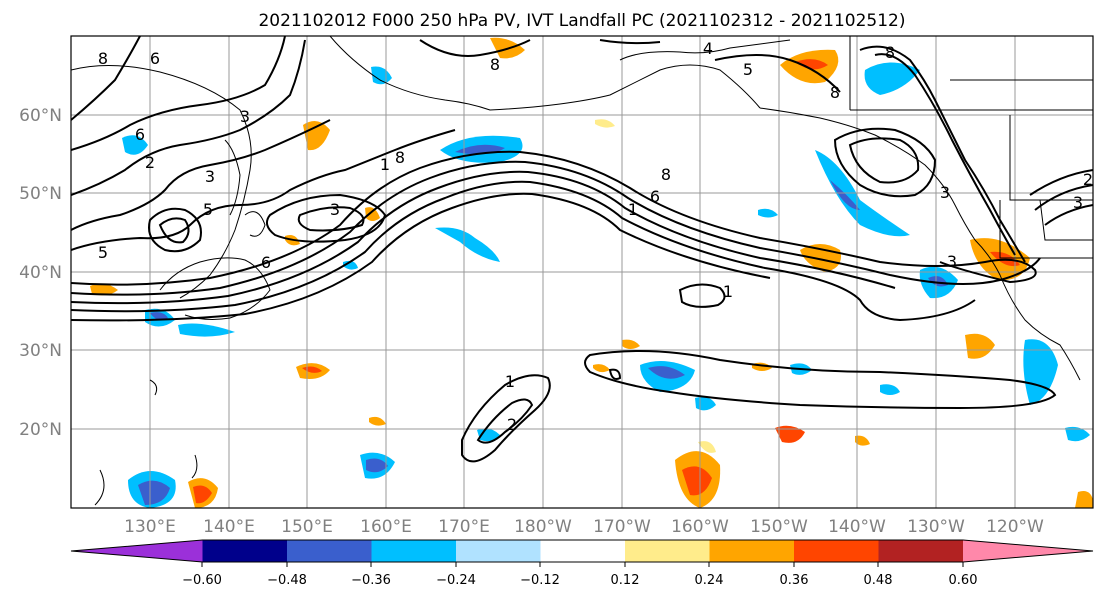  What do you see at coordinates (40, 351) in the screenshot?
I see `lat-label: 30°N` at bounding box center [40, 351].